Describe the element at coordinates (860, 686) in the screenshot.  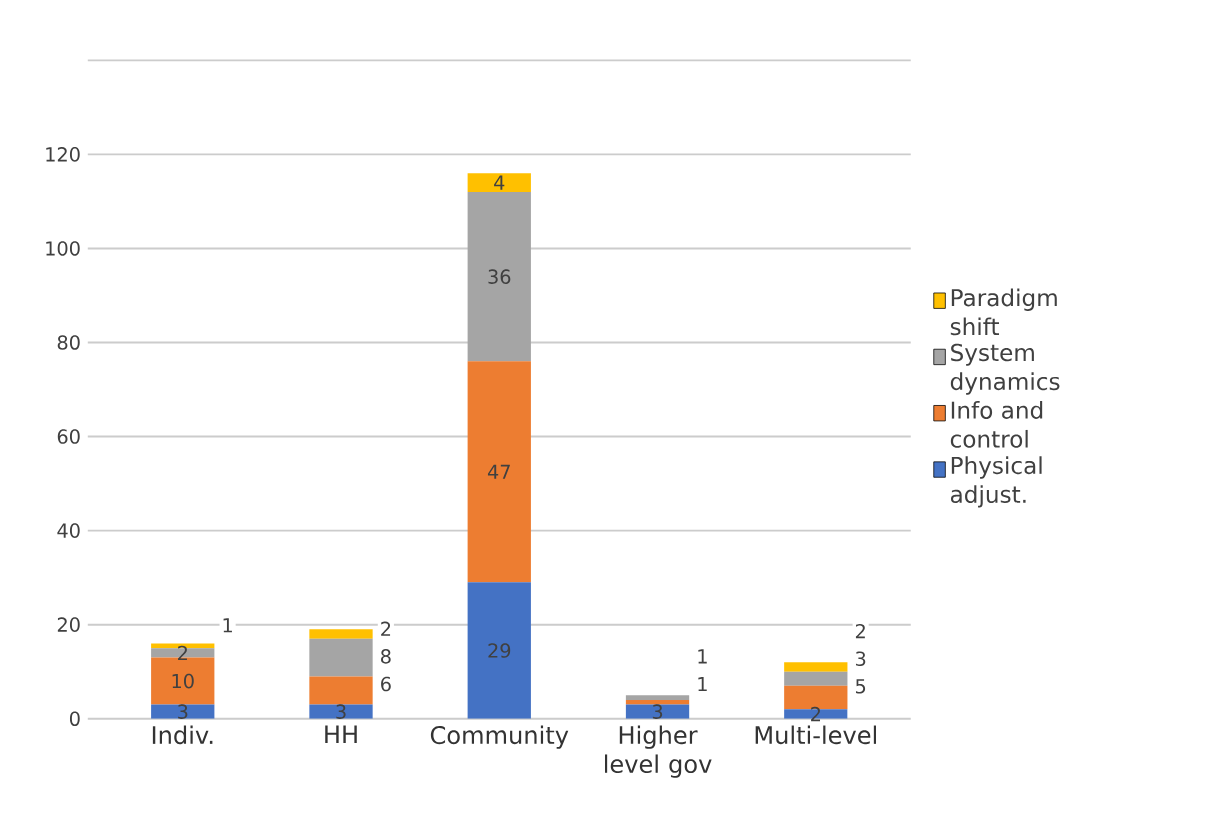
I see `data-label: 5` at that location.